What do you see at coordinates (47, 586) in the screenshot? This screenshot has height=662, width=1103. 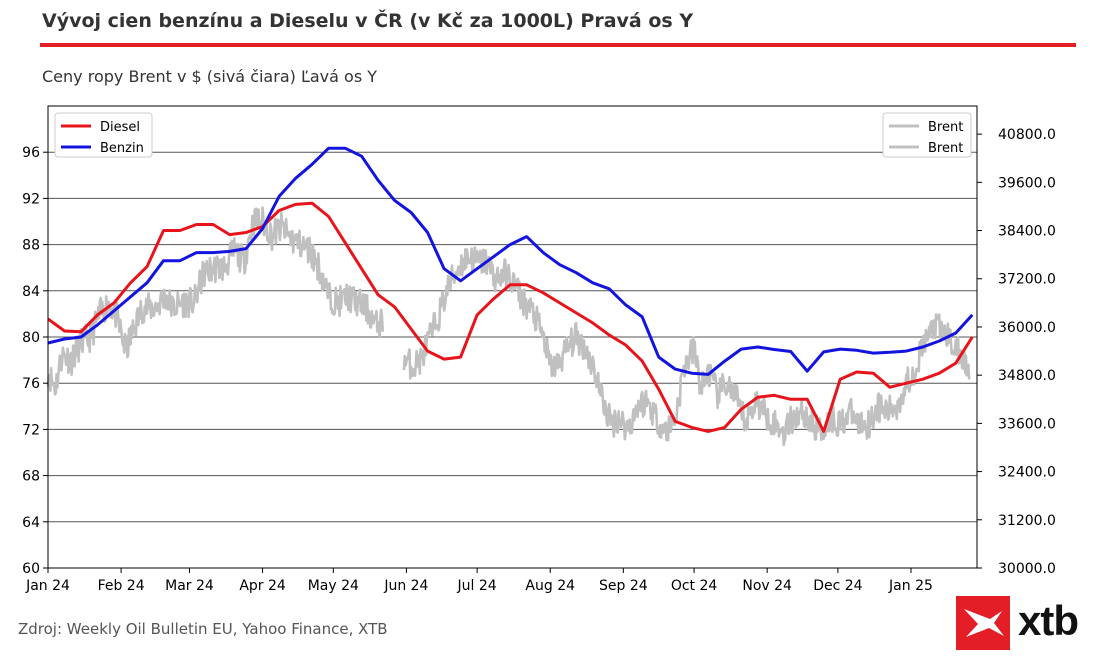 I see `x-tick-label: Jan 24` at bounding box center [47, 586].